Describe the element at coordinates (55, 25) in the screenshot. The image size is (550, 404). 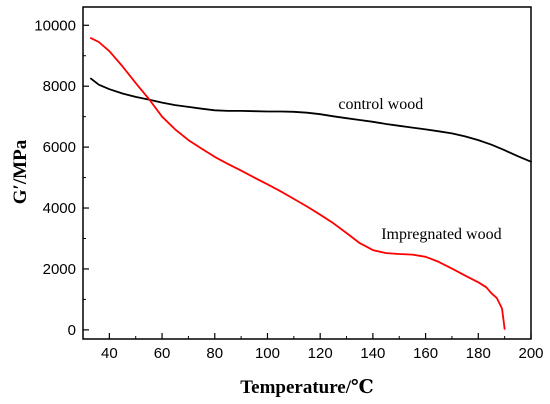
I see `y-tick-label: 10000` at that location.